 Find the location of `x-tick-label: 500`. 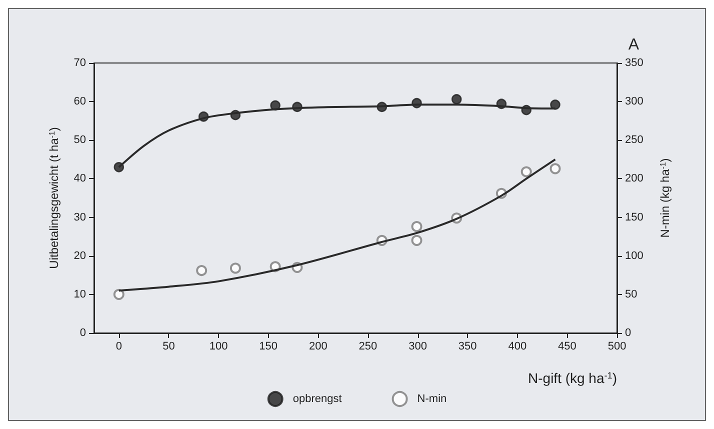

x-tick-label: 500 is located at coordinates (617, 346).